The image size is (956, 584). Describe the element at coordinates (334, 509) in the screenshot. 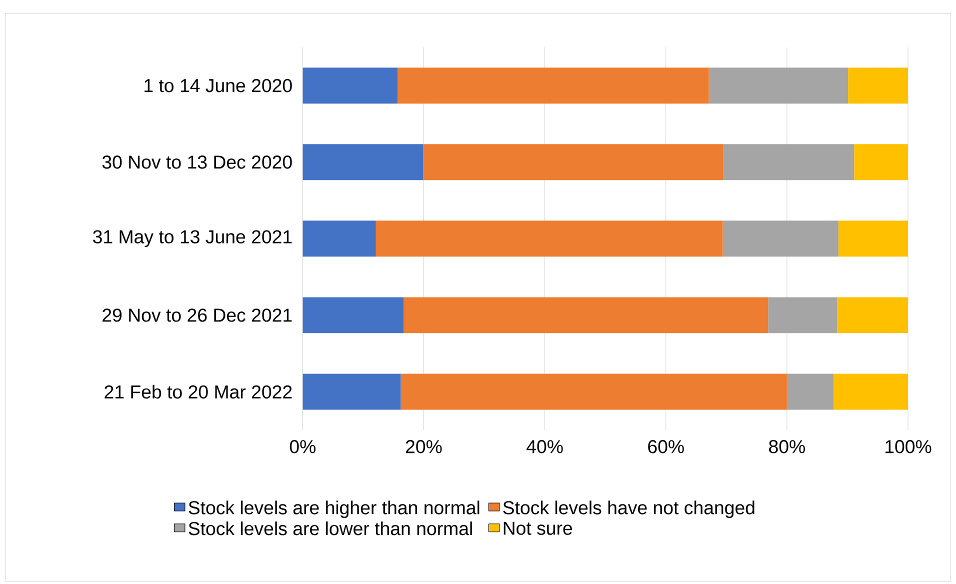

I see `legend-label: Stock levels are higher than normal` at that location.